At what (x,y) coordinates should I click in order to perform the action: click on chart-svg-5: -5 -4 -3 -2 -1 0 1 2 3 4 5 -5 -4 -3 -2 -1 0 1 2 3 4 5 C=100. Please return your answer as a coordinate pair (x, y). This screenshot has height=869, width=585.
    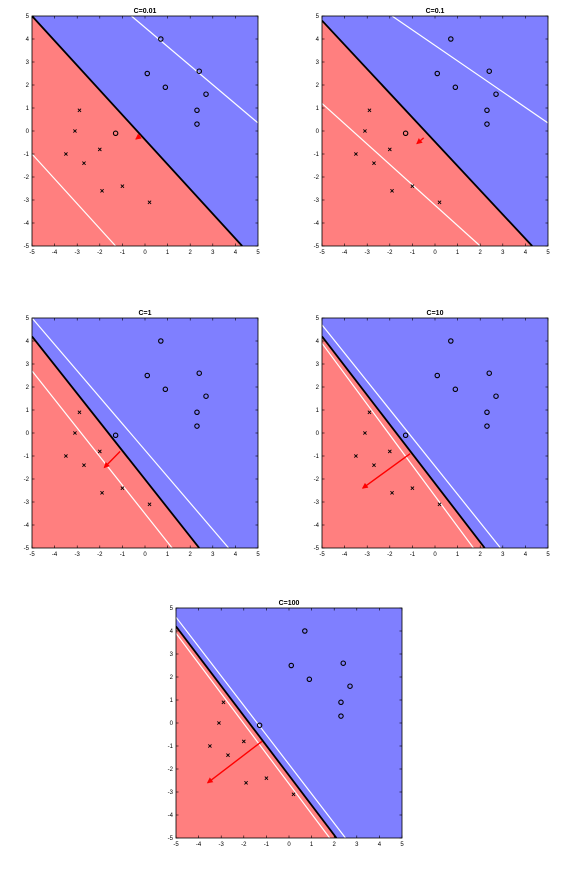
    Looking at the image, I should click on (286, 724).